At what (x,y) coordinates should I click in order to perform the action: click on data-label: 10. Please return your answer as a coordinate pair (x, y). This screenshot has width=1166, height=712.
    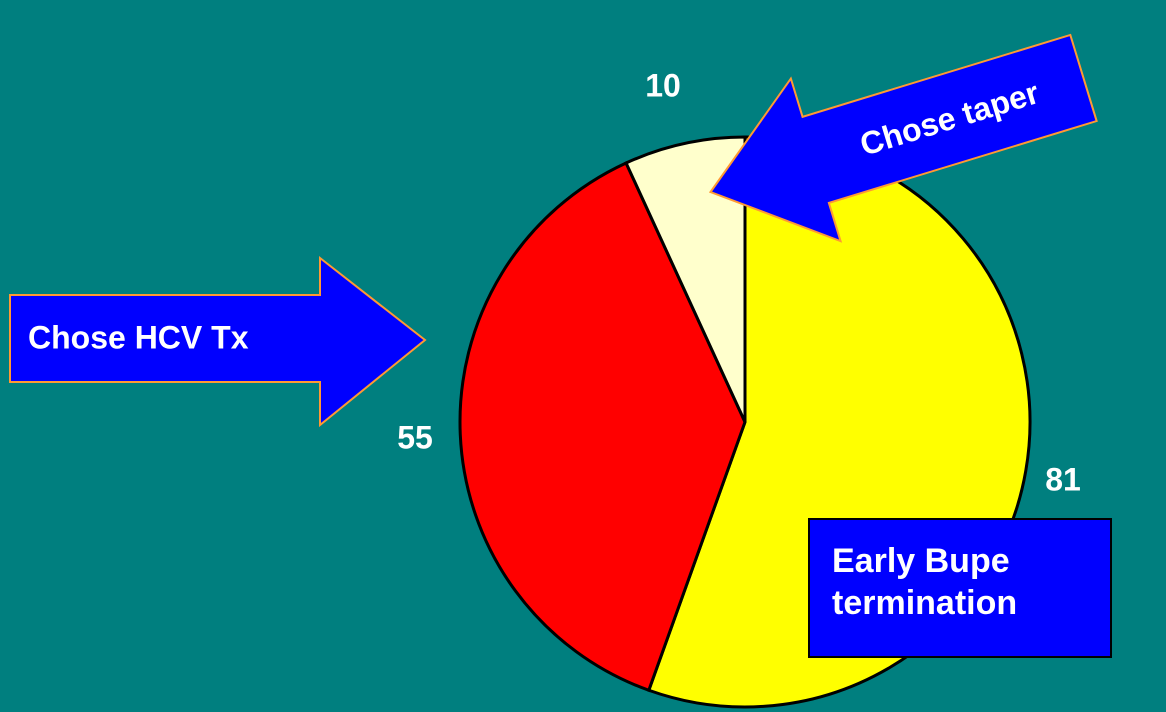
    Looking at the image, I should click on (663, 85).